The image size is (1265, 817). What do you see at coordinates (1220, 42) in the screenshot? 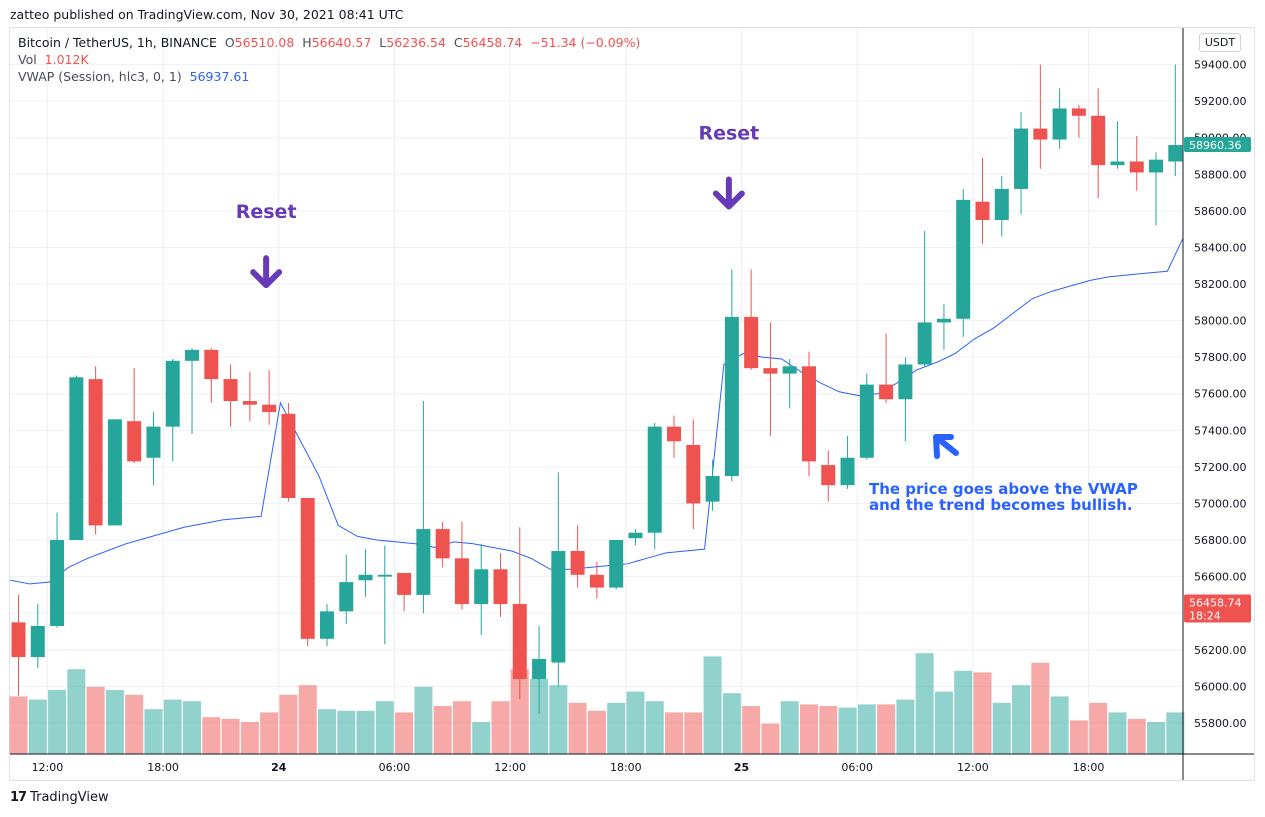
I see `currency-button: USDT` at bounding box center [1220, 42].